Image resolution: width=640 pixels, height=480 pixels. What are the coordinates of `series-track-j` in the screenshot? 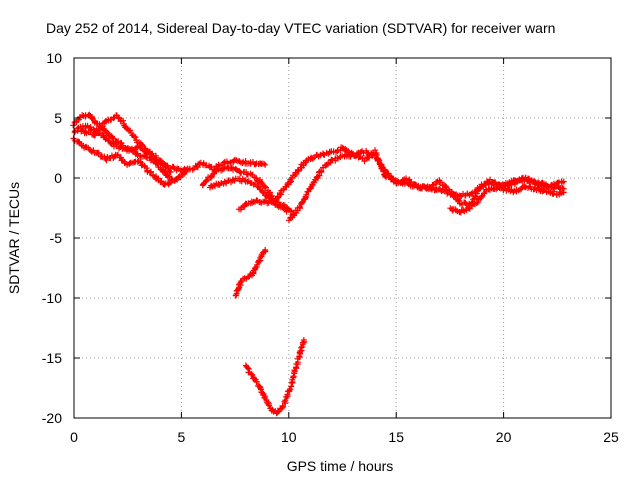 It's located at (507, 195).